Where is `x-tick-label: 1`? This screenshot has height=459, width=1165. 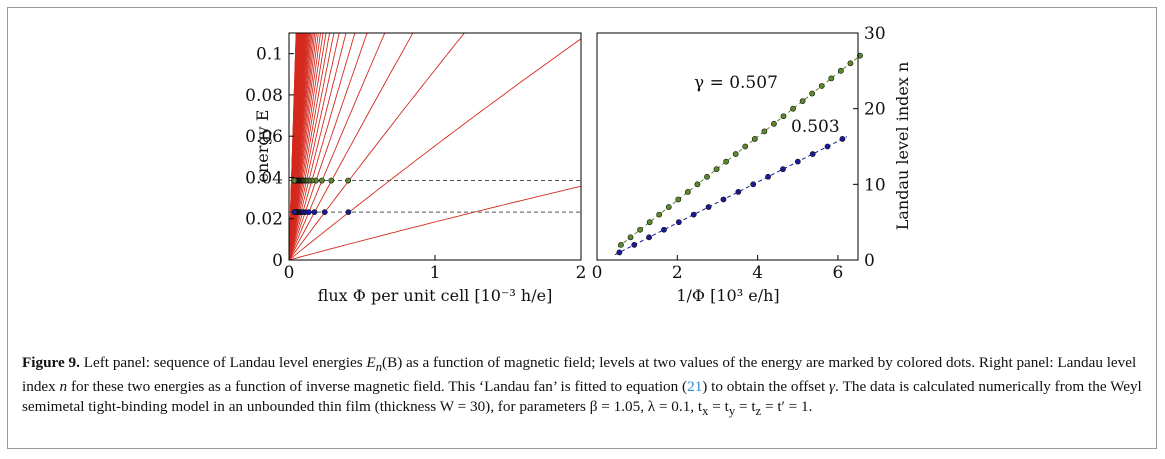 x-tick-label: 1 is located at coordinates (435, 273).